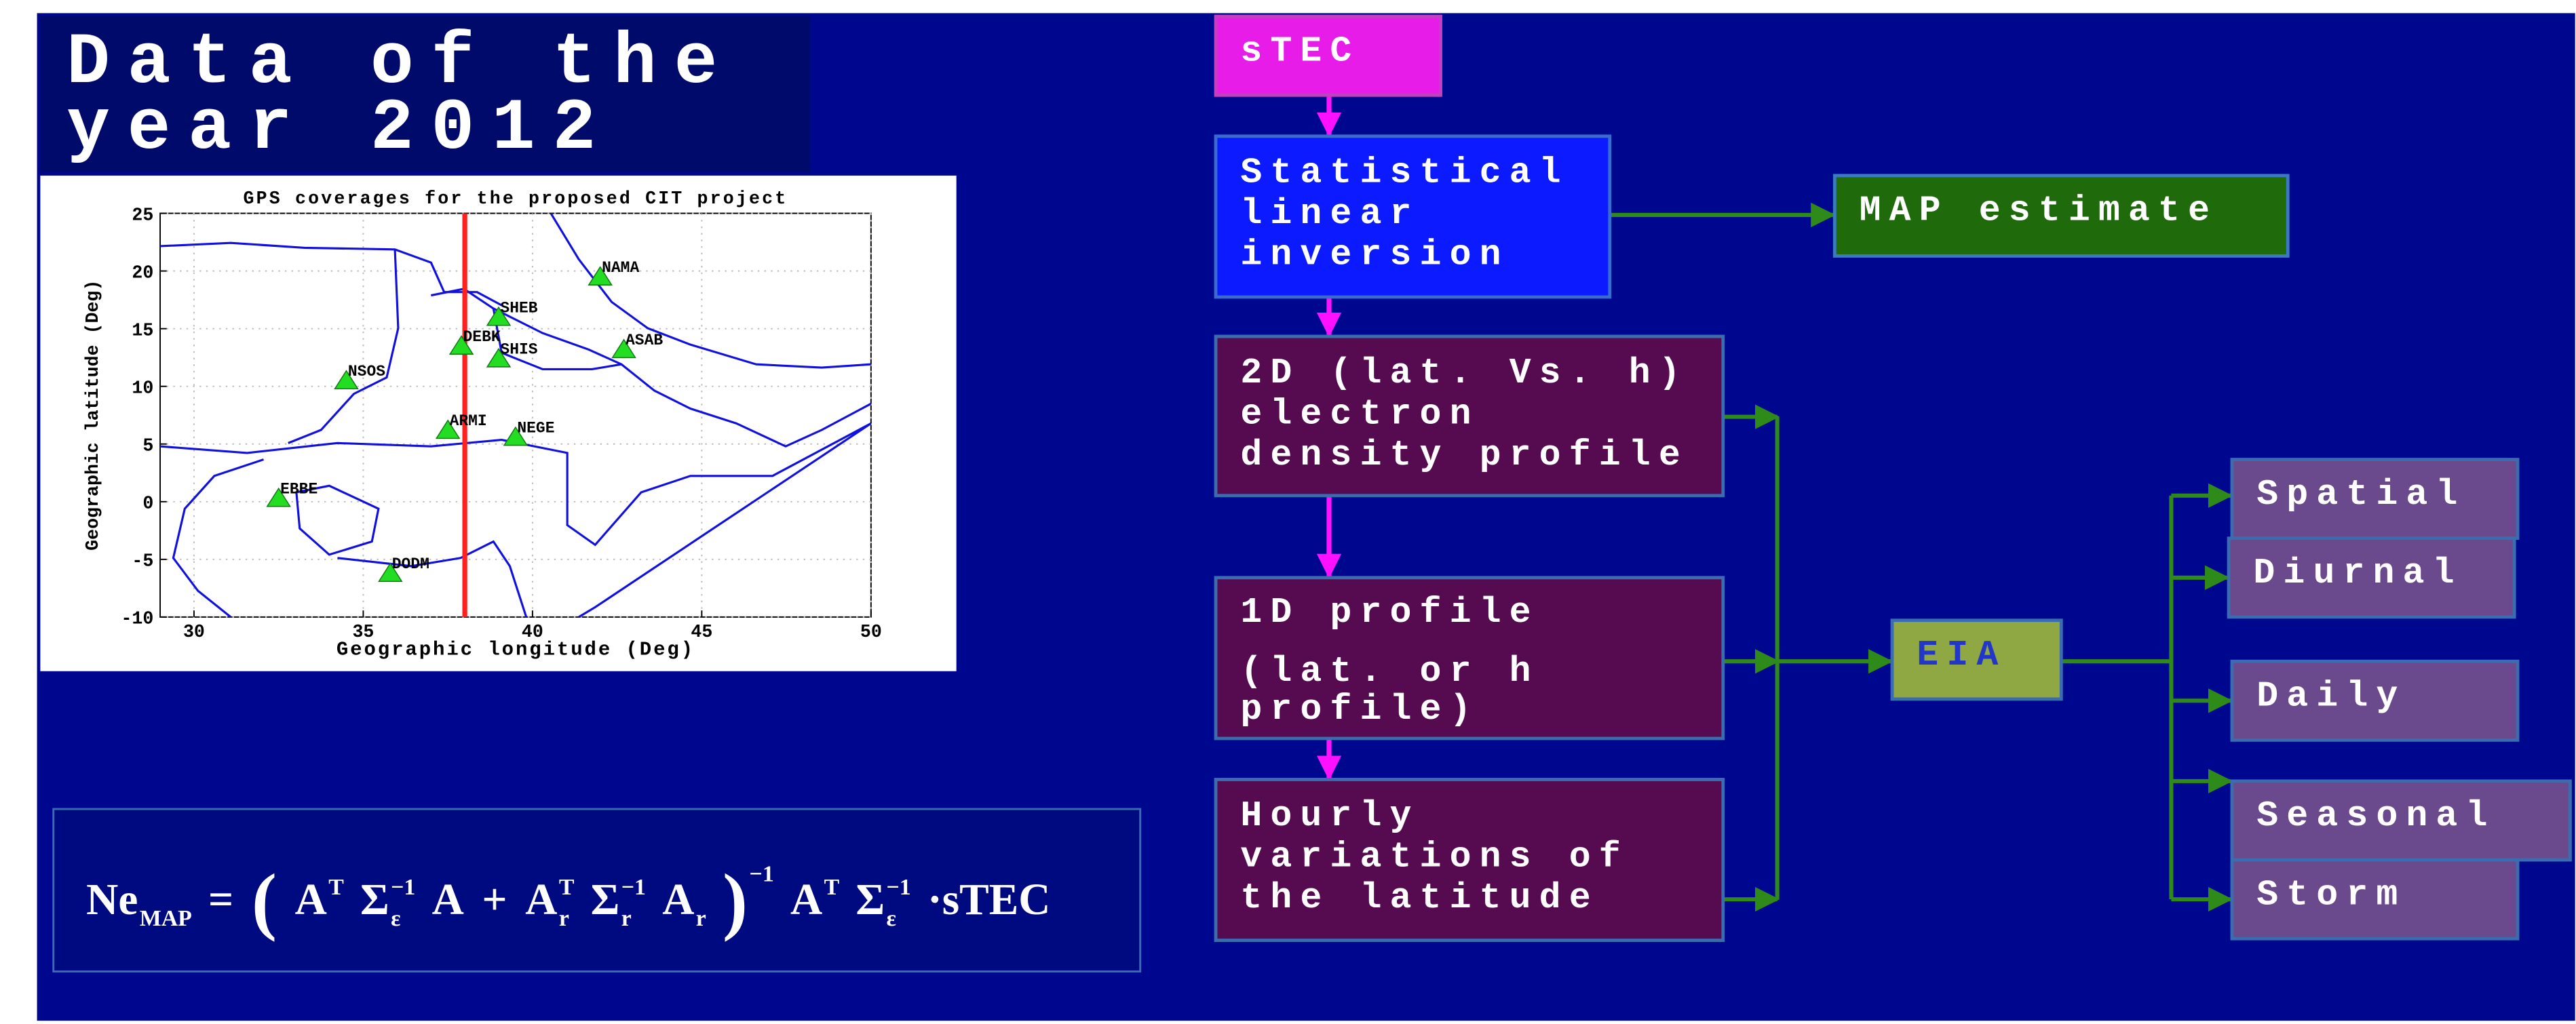  Describe the element at coordinates (1329, 213) in the screenshot. I see `node-text: linear` at that location.